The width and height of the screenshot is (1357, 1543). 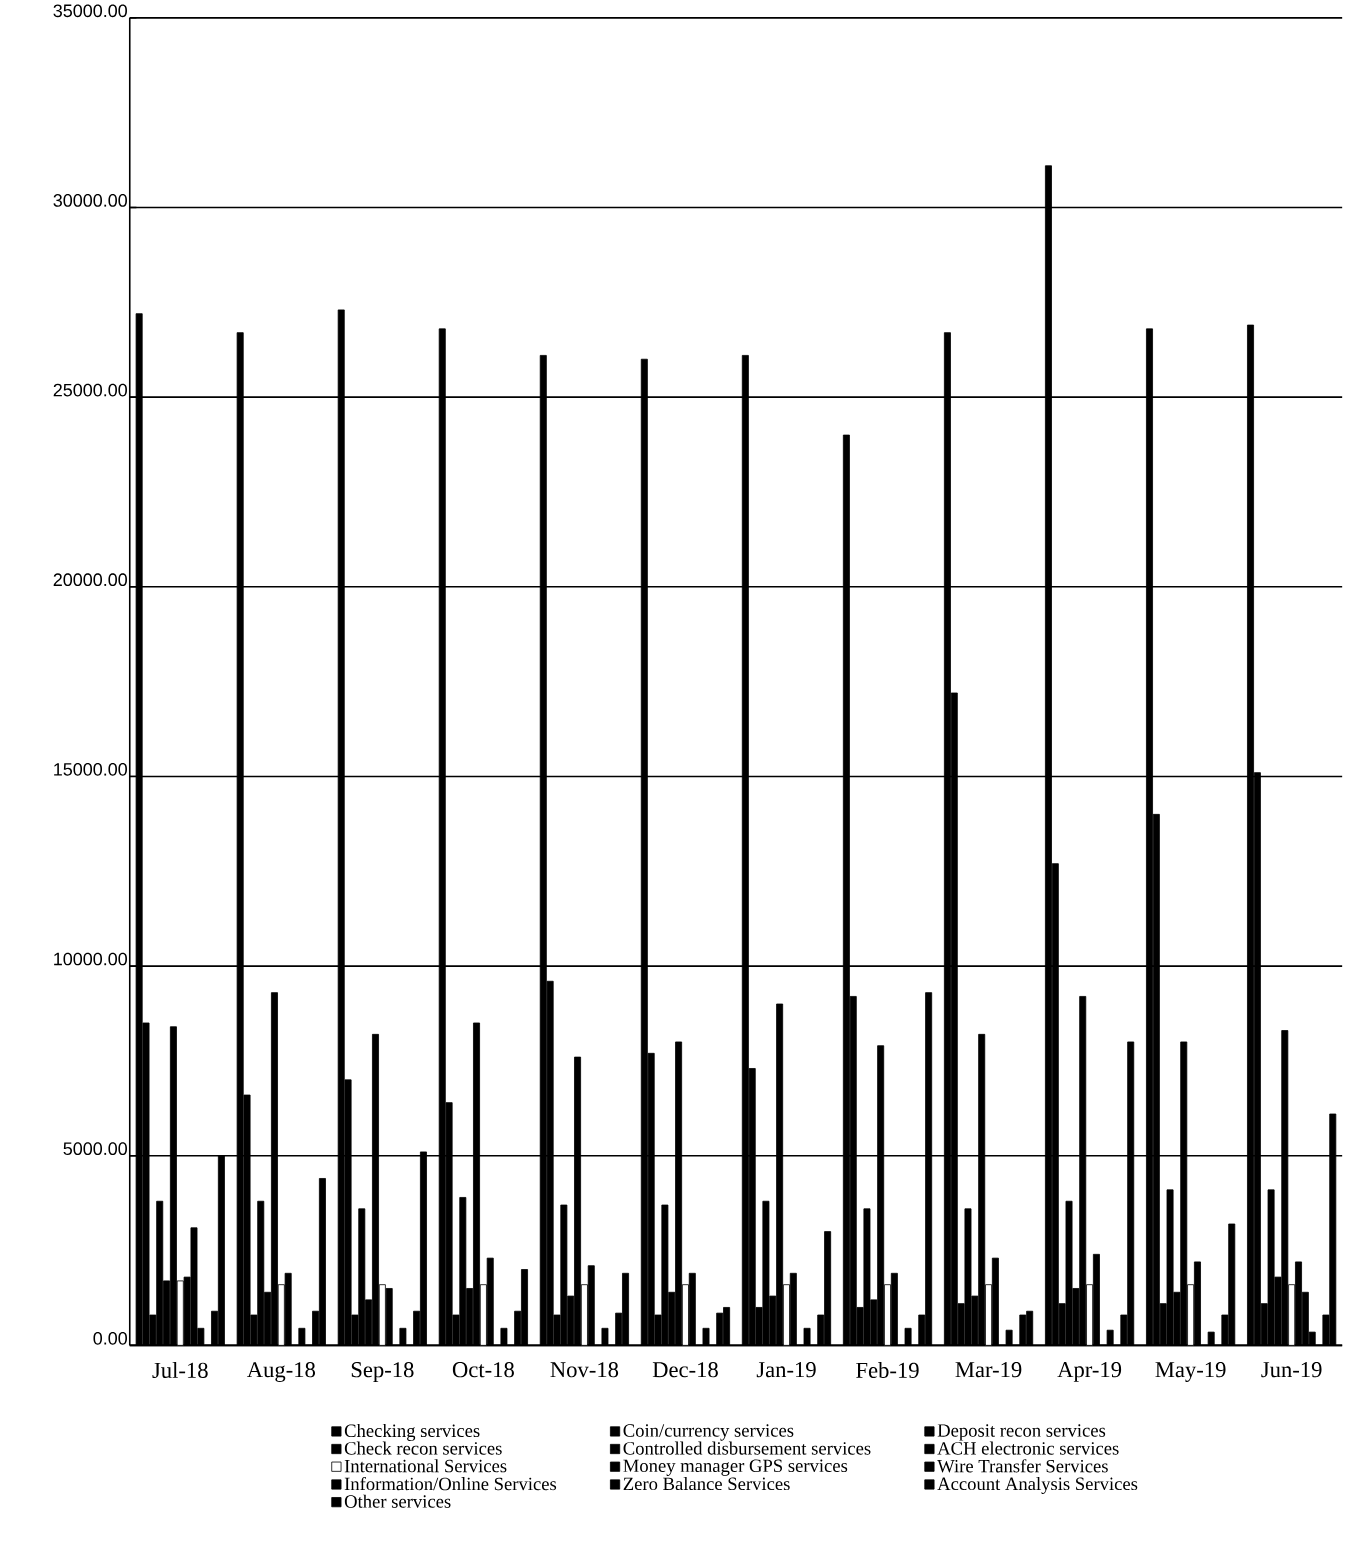 I want to click on x-tick-label: Feb-19, so click(x=887, y=1370).